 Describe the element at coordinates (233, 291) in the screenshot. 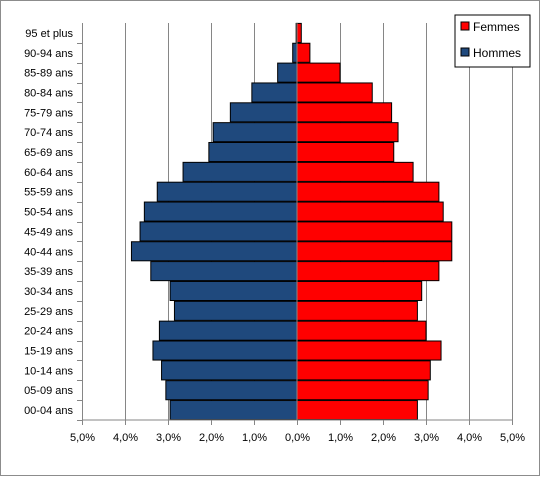

I see `bar-hommes-30-34-ans` at that location.